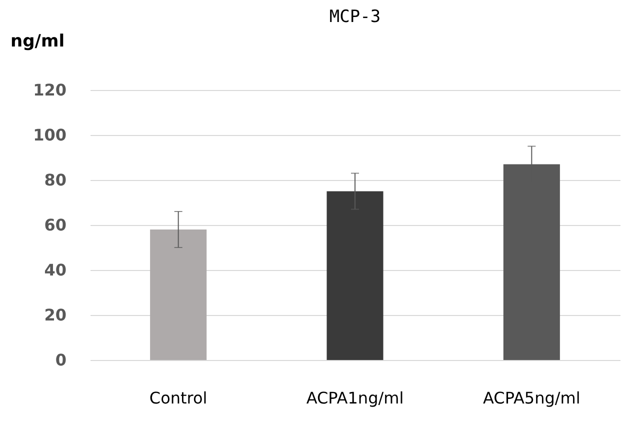 The image size is (640, 426). Describe the element at coordinates (49, 90) in the screenshot. I see `y-tick-label: 120` at that location.